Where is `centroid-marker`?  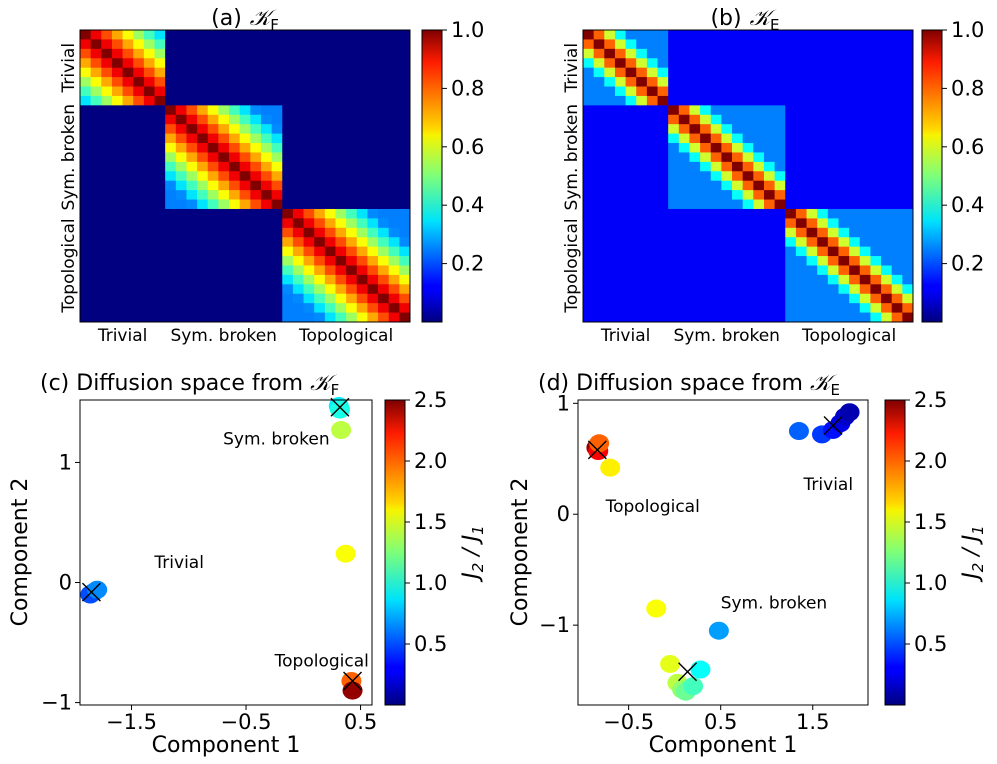
centroid-marker is located at coordinates (91, 592).